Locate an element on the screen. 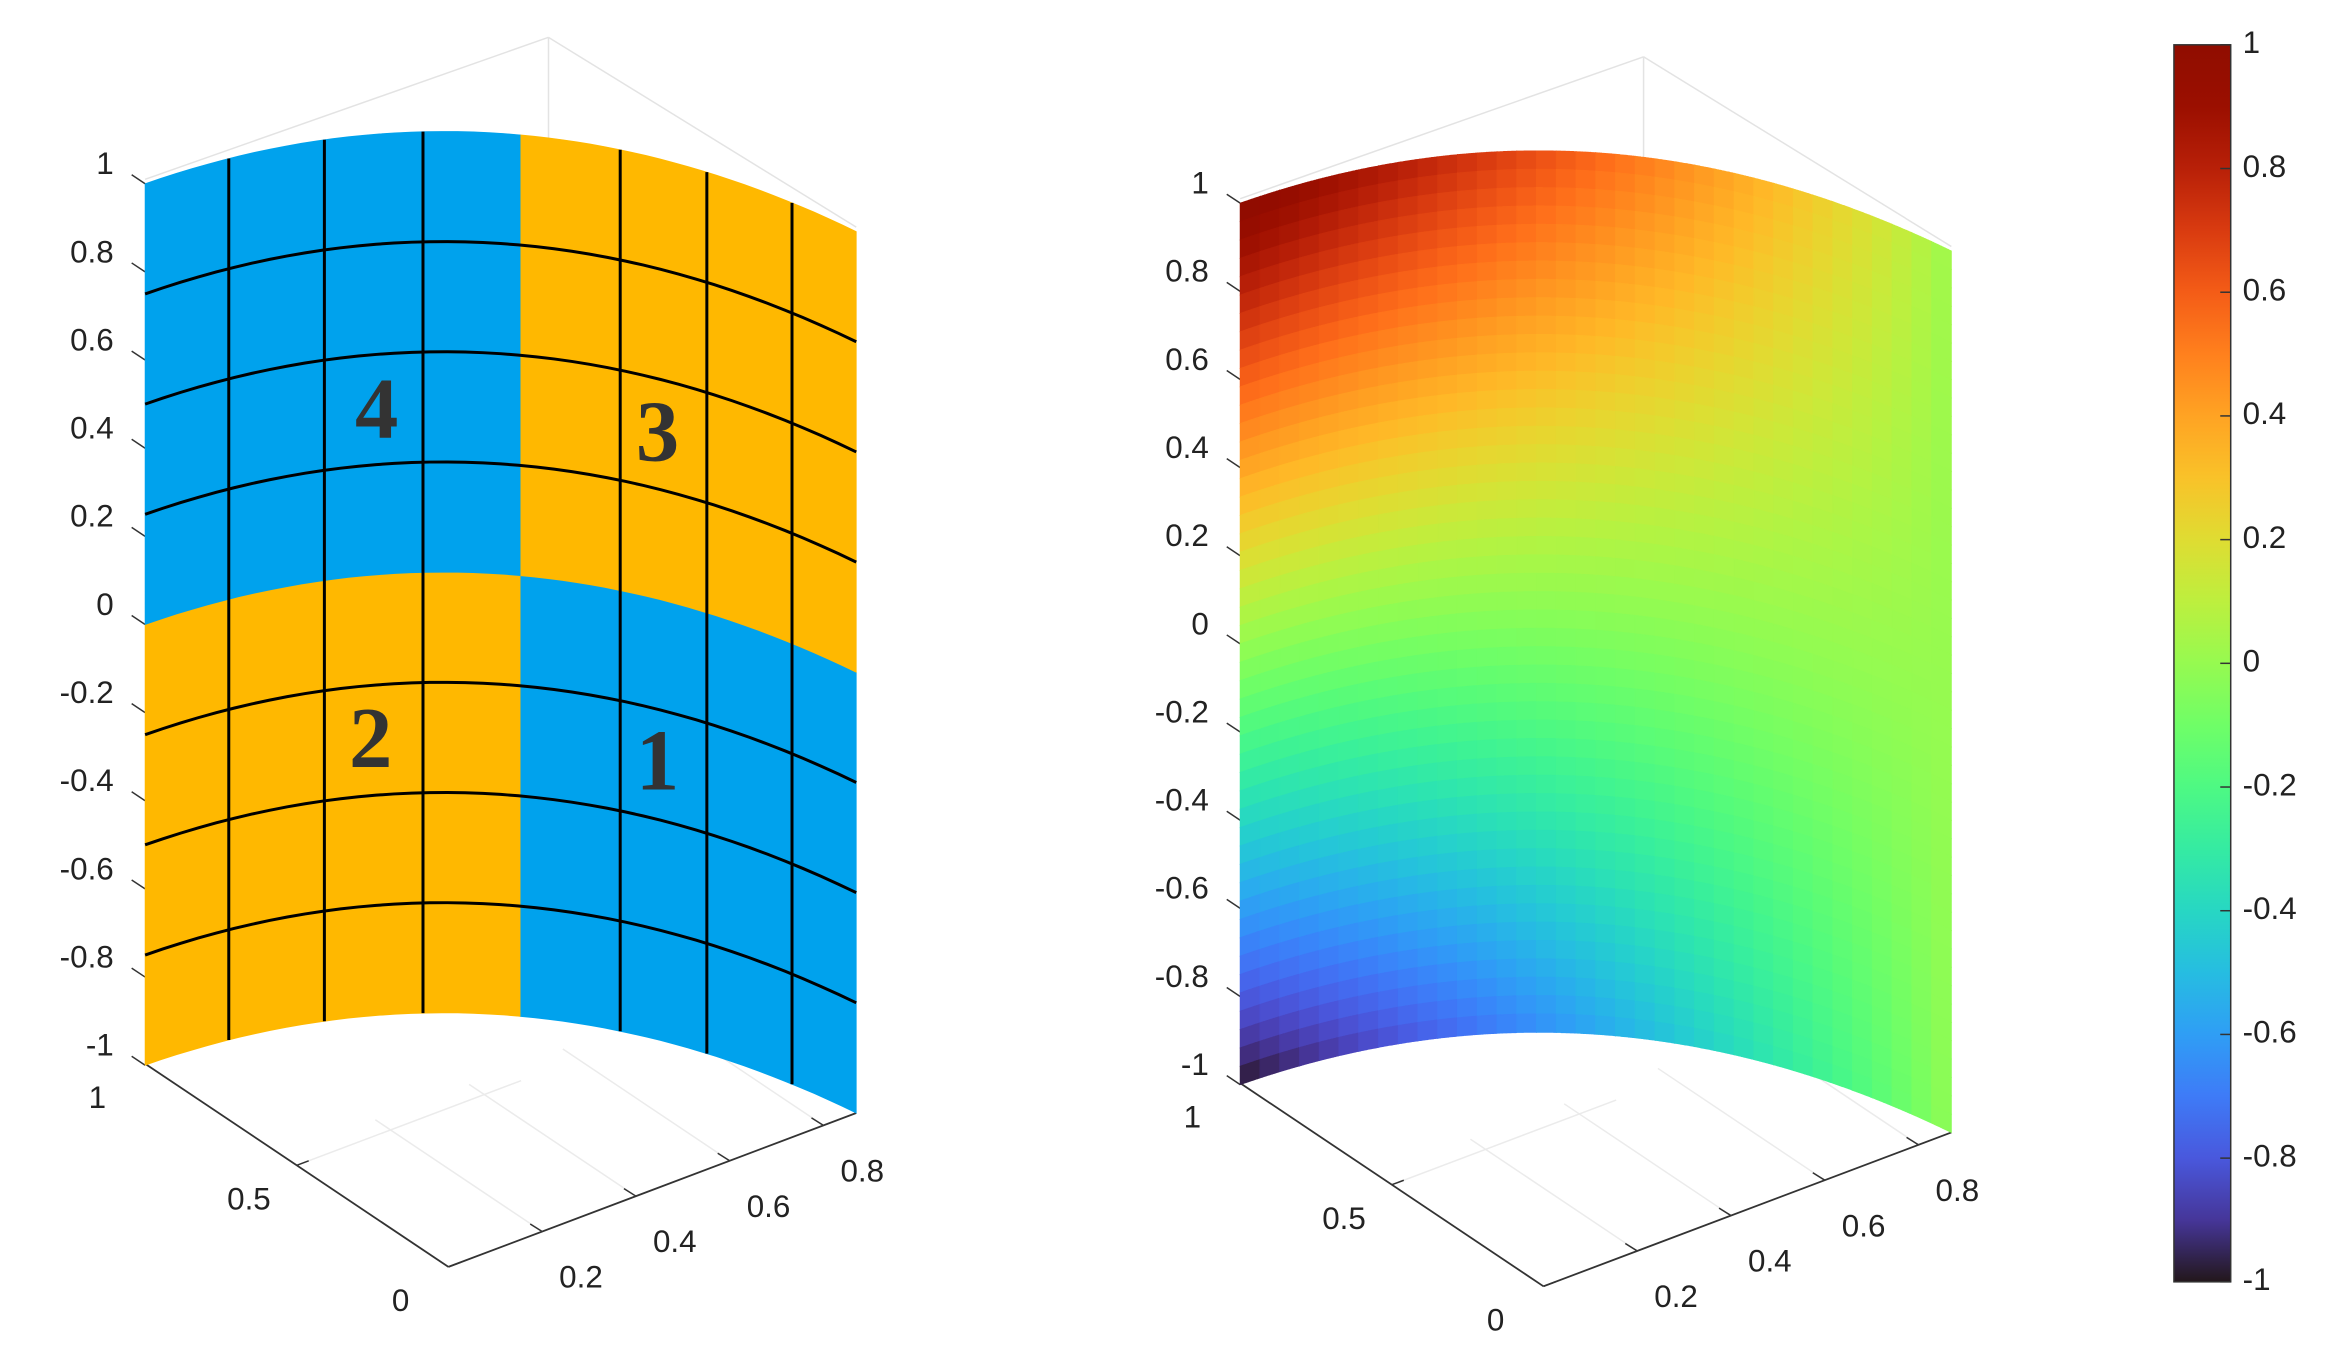 The image size is (2331, 1364). y-tick-label: 1 is located at coordinates (97, 1097).